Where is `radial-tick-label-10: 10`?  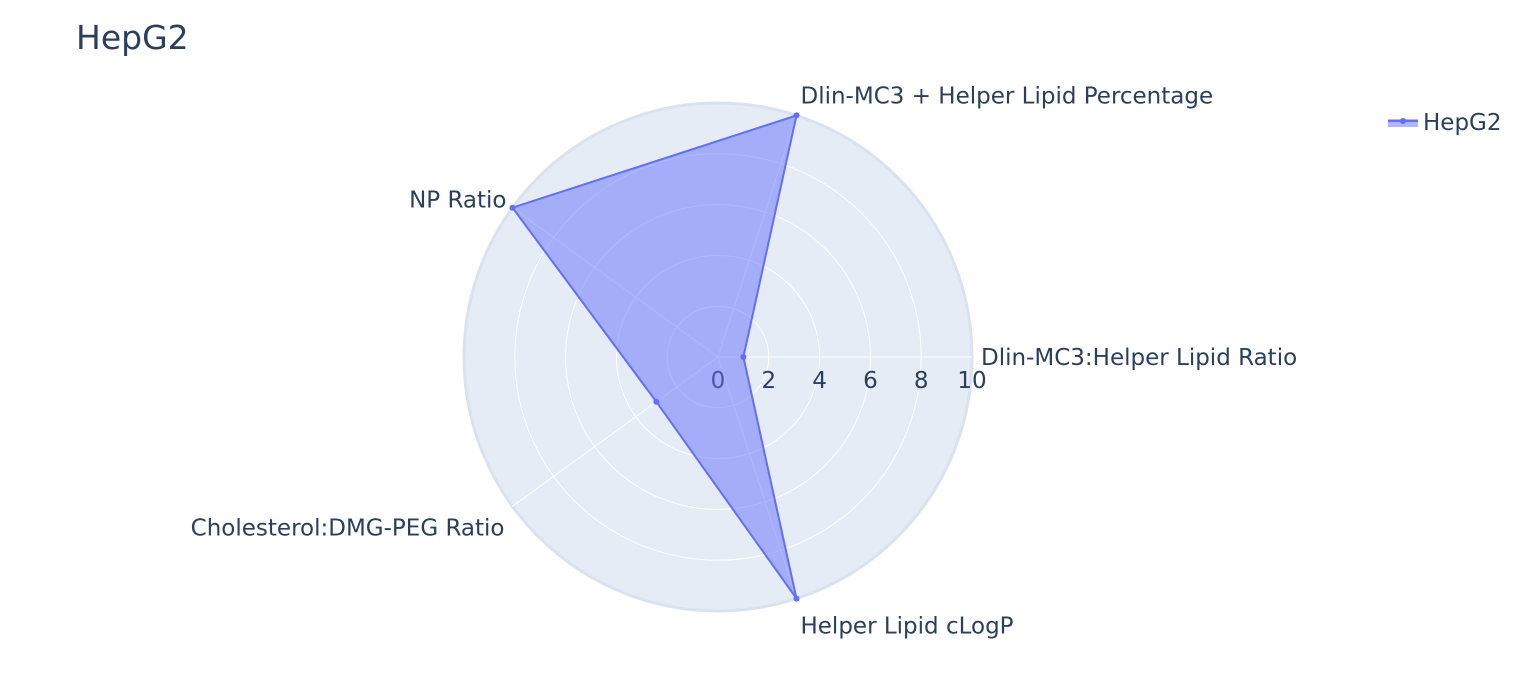
radial-tick-label-10: 10 is located at coordinates (971, 381).